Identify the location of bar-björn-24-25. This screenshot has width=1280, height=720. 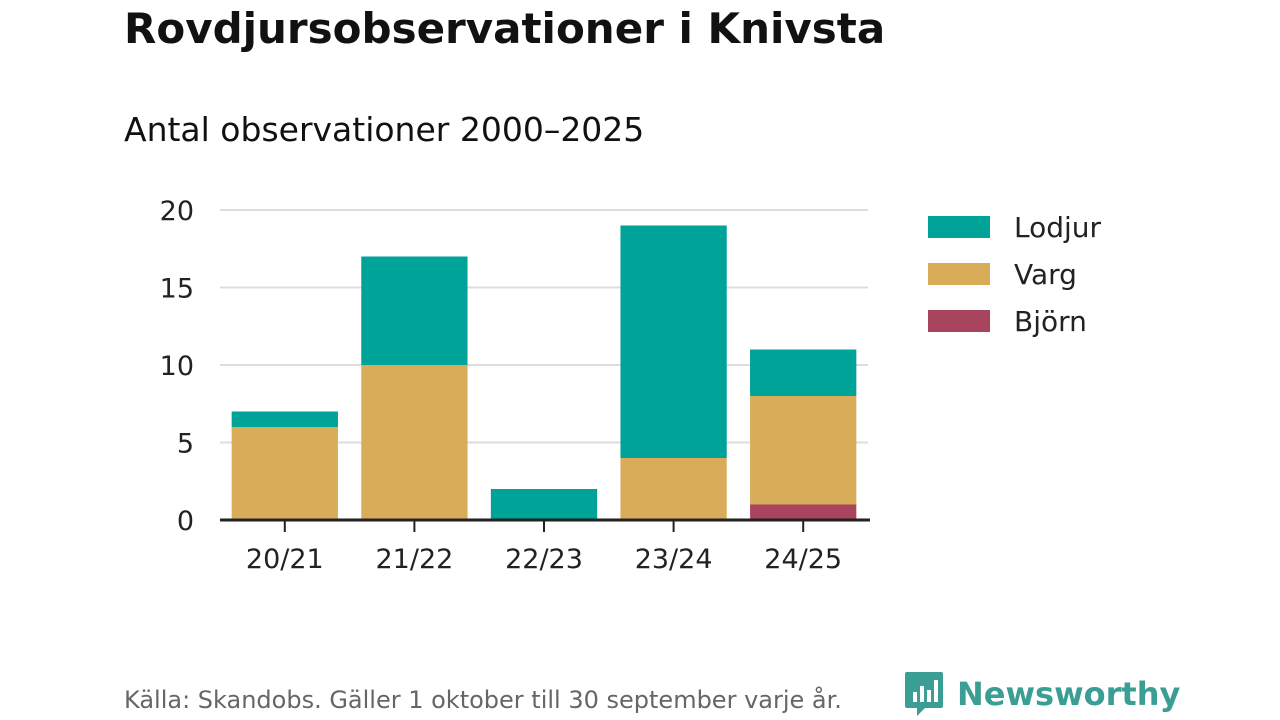
(803, 512).